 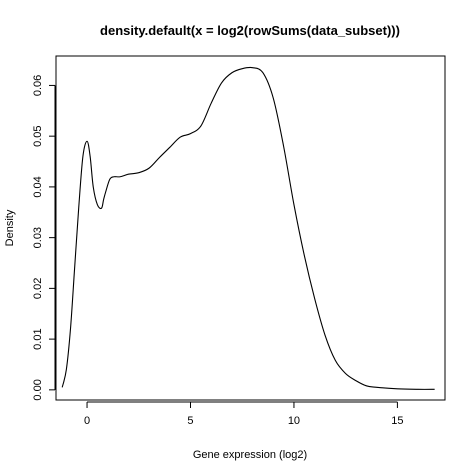 I want to click on y-tick-label: 0.05, so click(x=38, y=135).